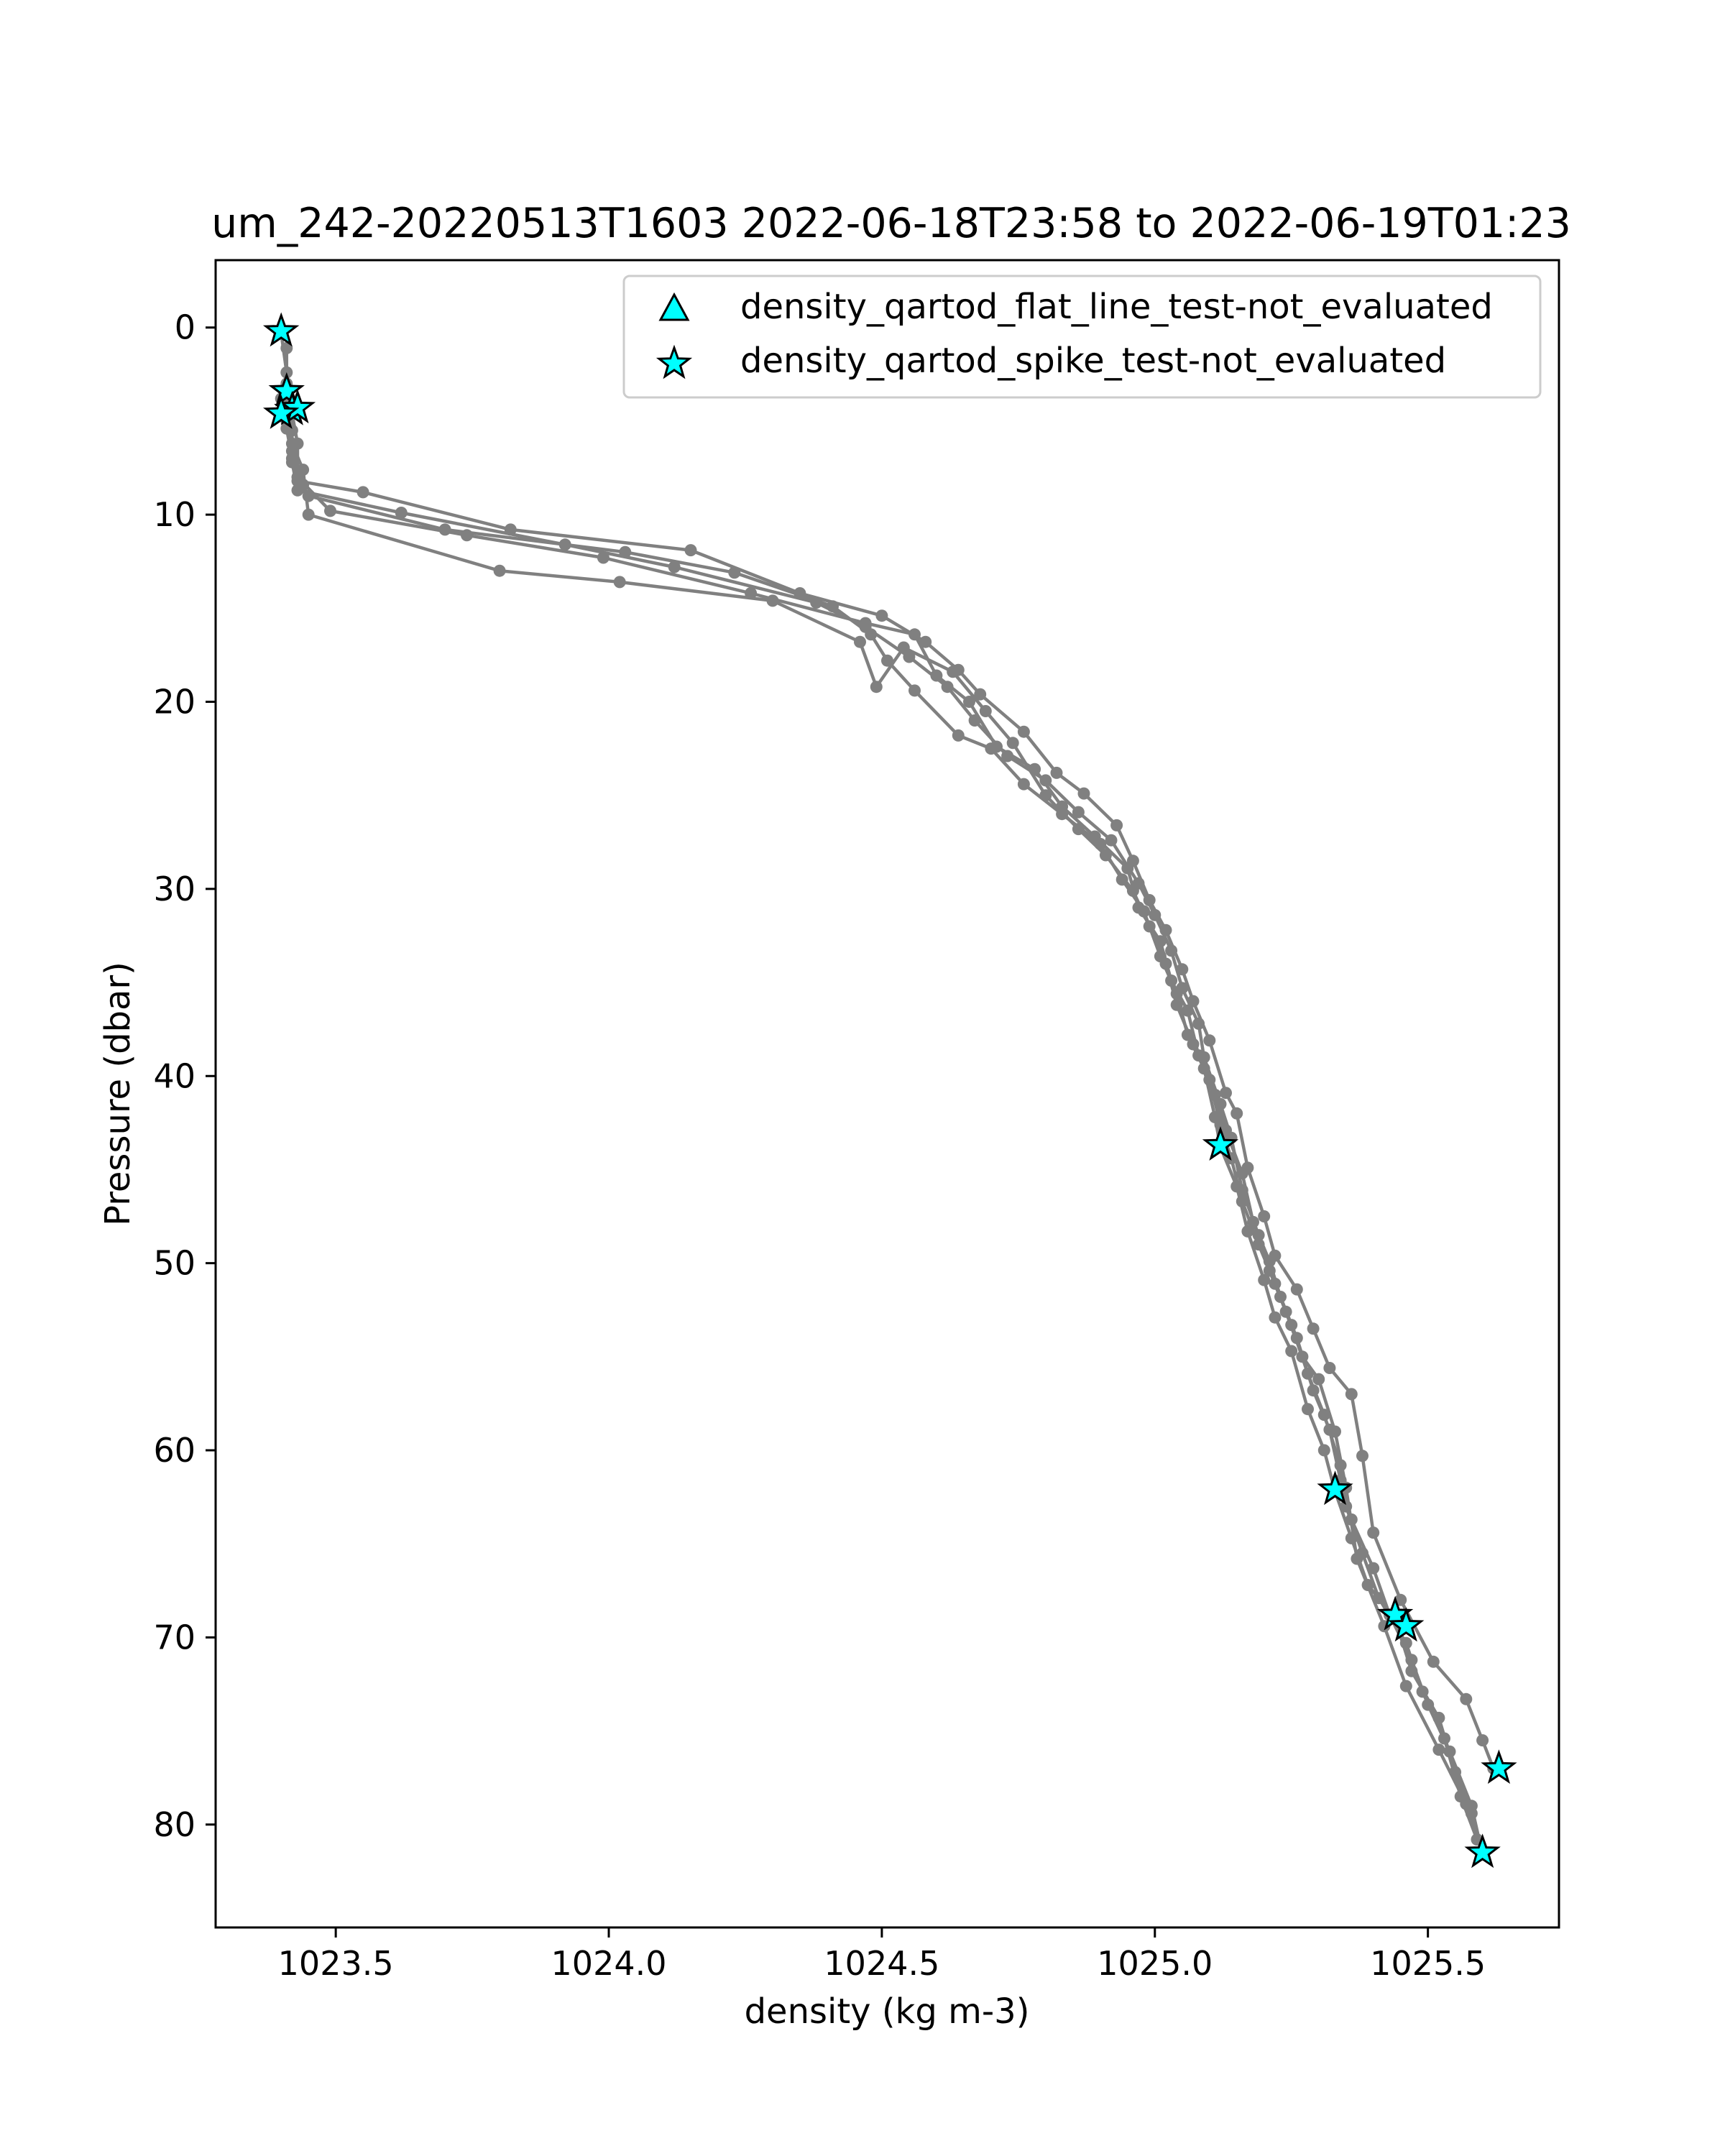 This screenshot has height=2156, width=1725. Describe the element at coordinates (1155, 1964) in the screenshot. I see `x-tick-label: 1025.0` at that location.